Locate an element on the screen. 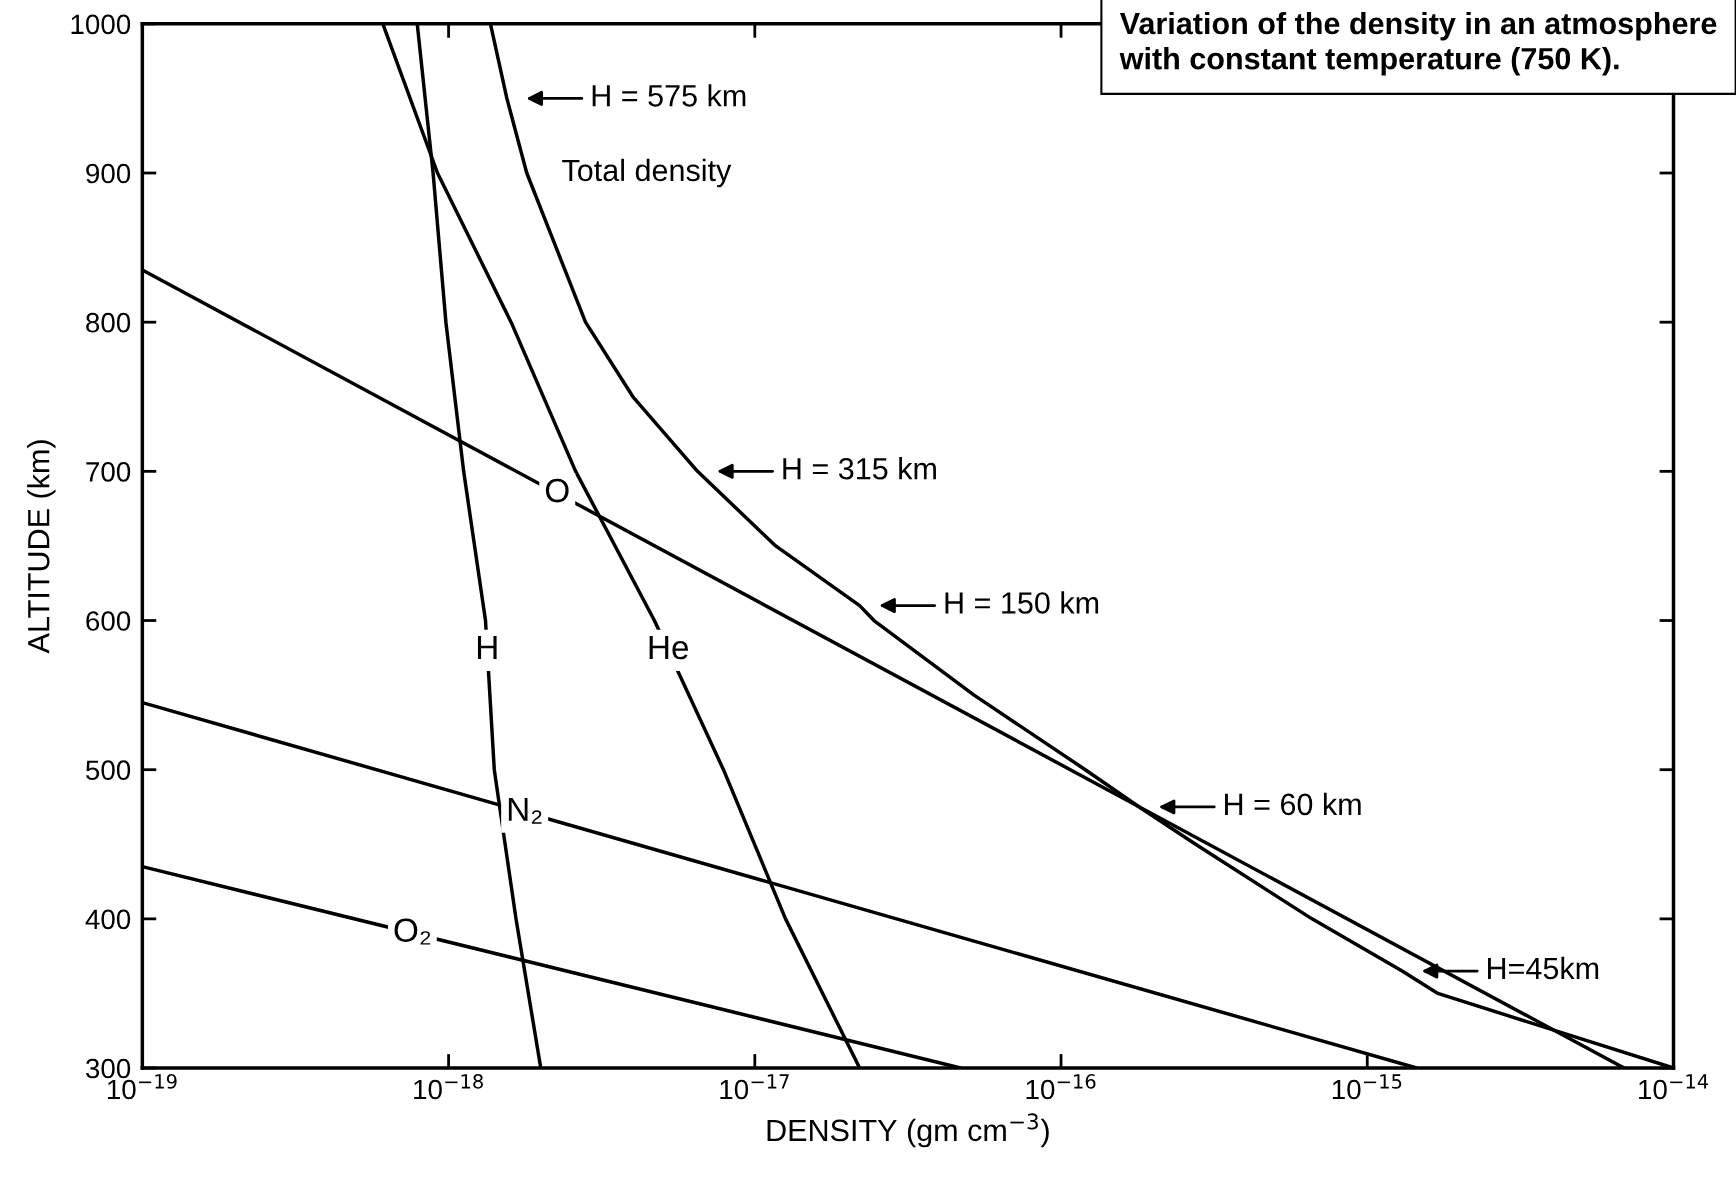  y-tick-label: 600 is located at coordinates (108, 621).